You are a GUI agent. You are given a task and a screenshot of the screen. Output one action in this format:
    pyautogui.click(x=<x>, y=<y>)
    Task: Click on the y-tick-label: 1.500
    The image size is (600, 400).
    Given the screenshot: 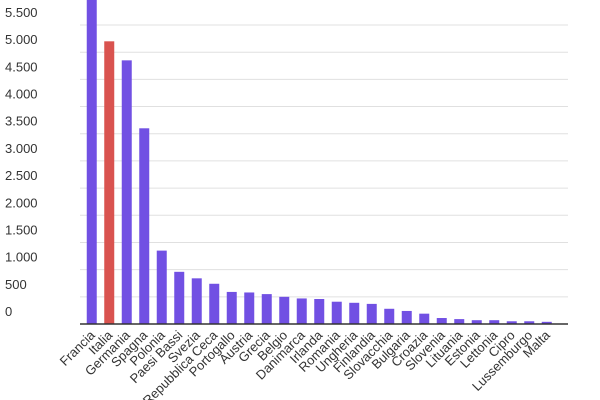 What is the action you would take?
    pyautogui.click(x=21, y=229)
    